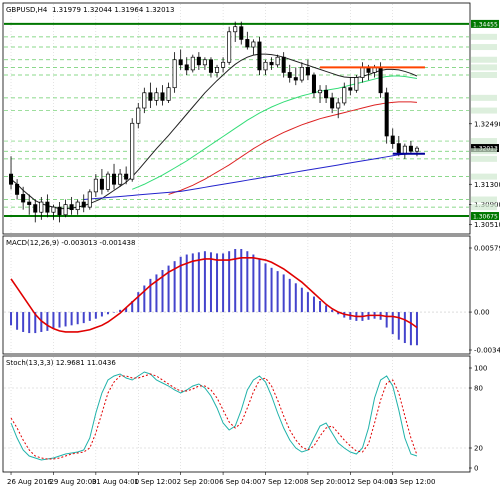  I want to click on time-label-9: 13 Sep 12:00, so click(412, 482).